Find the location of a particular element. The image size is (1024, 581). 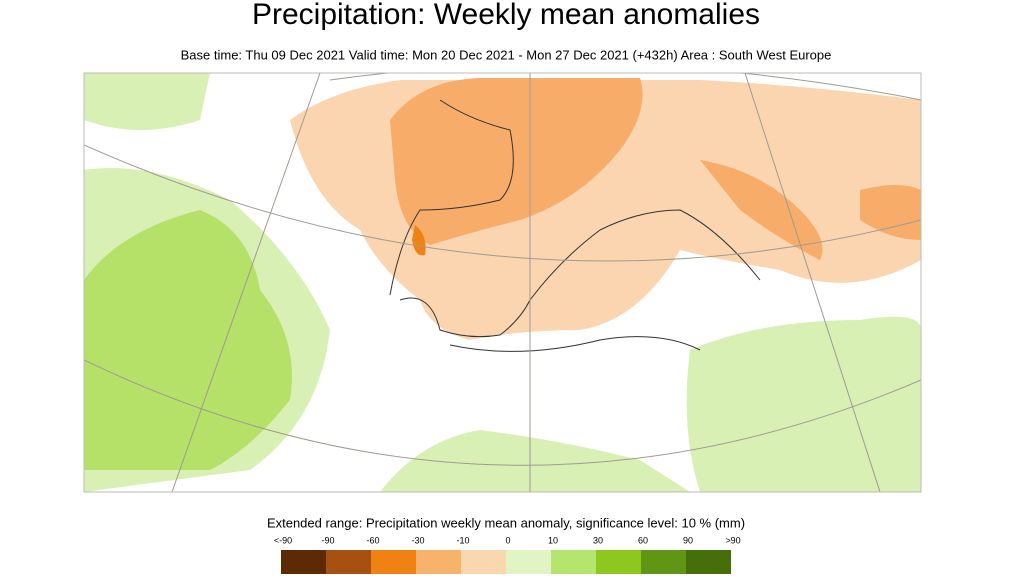

legend-label: >90 is located at coordinates (732, 540).